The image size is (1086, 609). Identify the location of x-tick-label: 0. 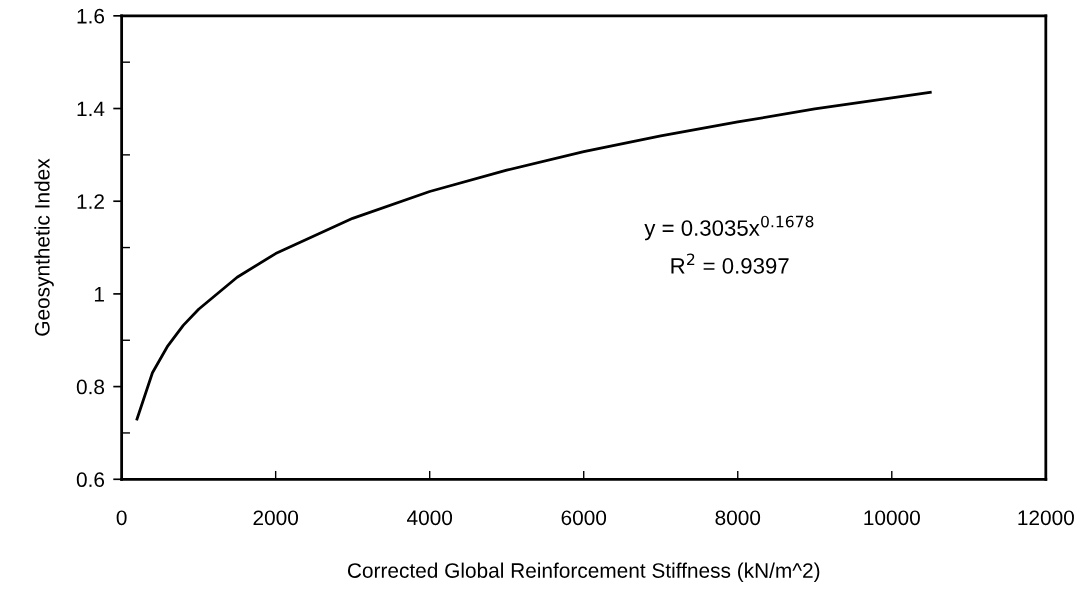
(121, 518).